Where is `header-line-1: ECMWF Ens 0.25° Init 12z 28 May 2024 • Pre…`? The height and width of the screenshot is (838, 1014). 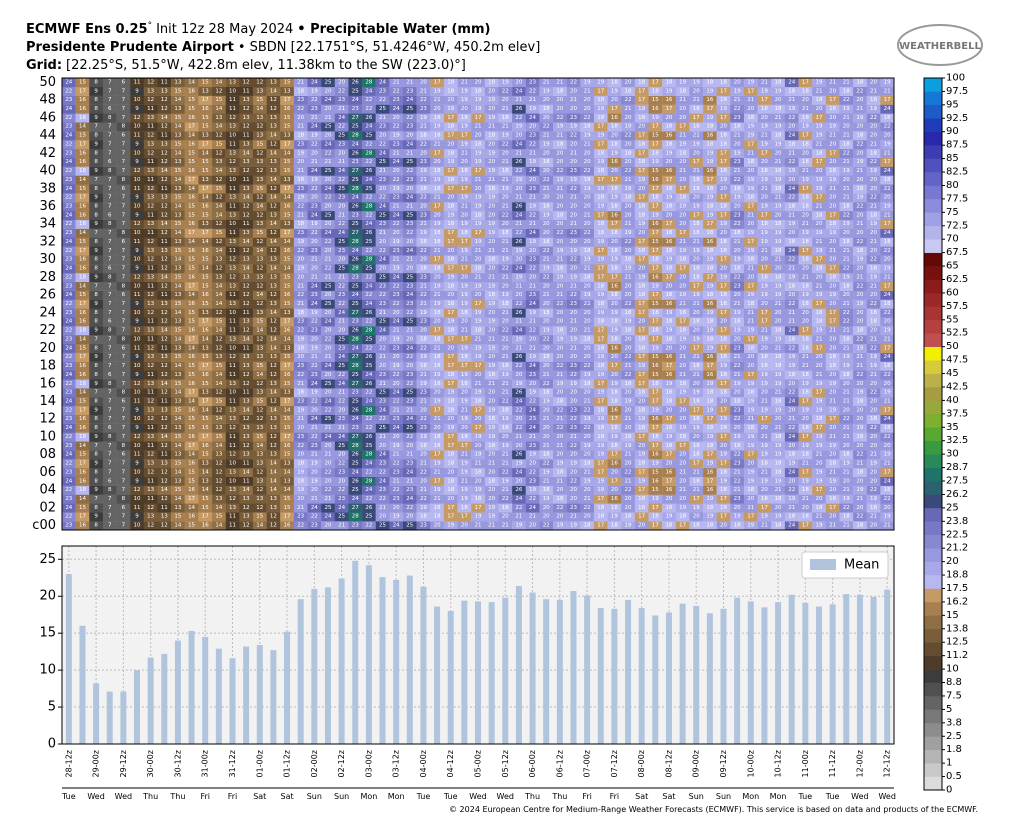 header-line-1: ECMWF Ens 0.25° Init 12z 28 May 2024 • Pre… is located at coordinates (258, 29).